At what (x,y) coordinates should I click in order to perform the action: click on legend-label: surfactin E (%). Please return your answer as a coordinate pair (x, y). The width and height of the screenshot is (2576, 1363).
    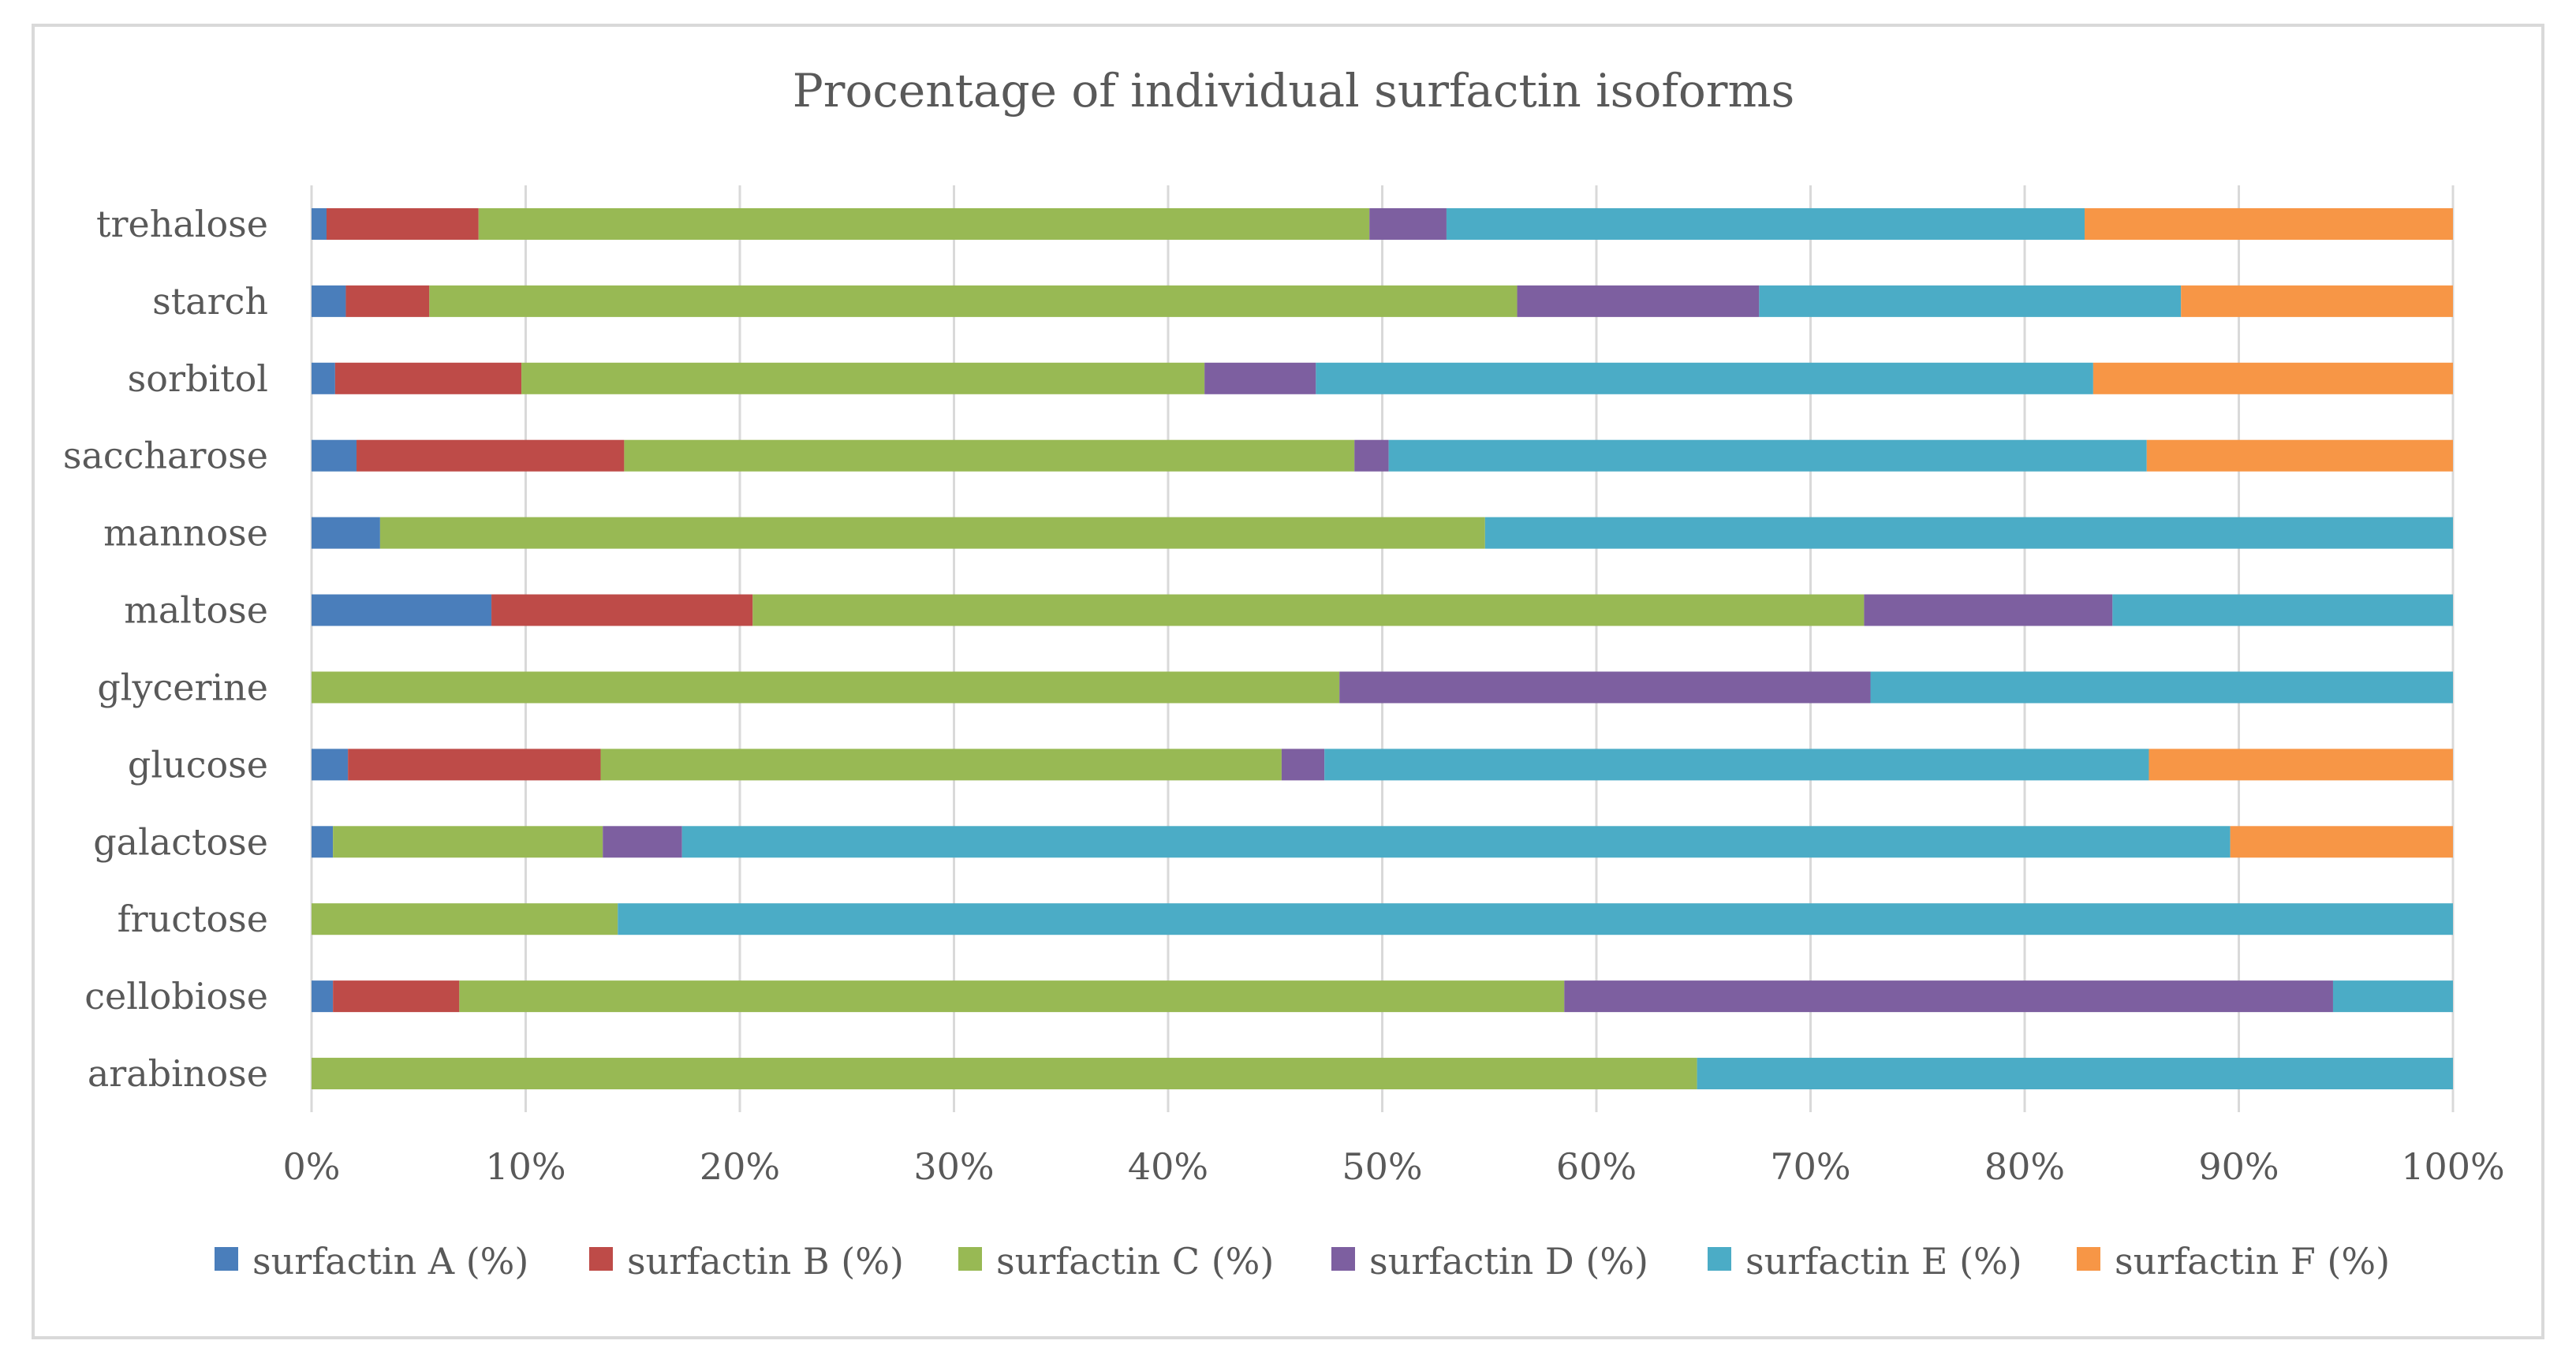
    Looking at the image, I should click on (1883, 1261).